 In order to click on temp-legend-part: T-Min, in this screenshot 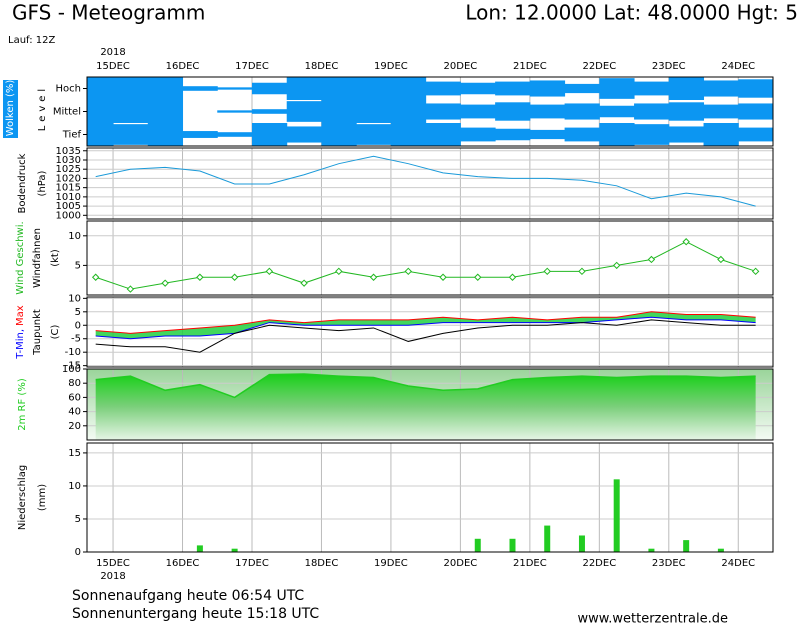, I will do `click(20, 344)`.